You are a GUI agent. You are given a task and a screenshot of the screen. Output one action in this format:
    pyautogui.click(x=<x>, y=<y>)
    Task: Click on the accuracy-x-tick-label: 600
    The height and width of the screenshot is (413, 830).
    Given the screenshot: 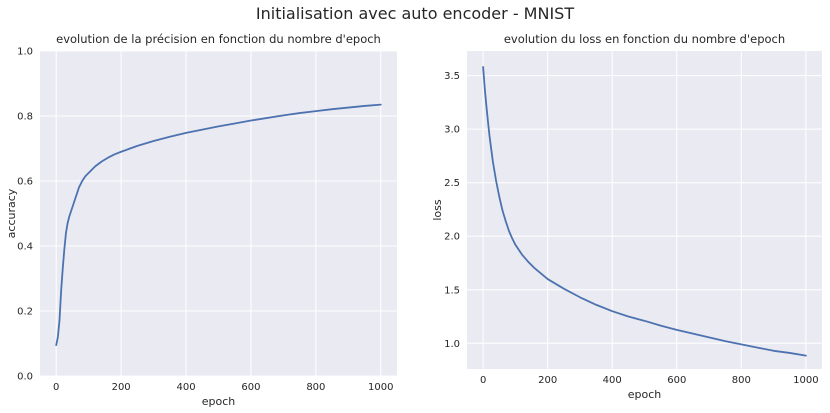 What is the action you would take?
    pyautogui.click(x=250, y=387)
    